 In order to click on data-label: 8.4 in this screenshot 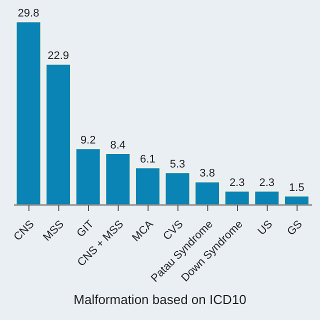, I will do `click(118, 145)`.